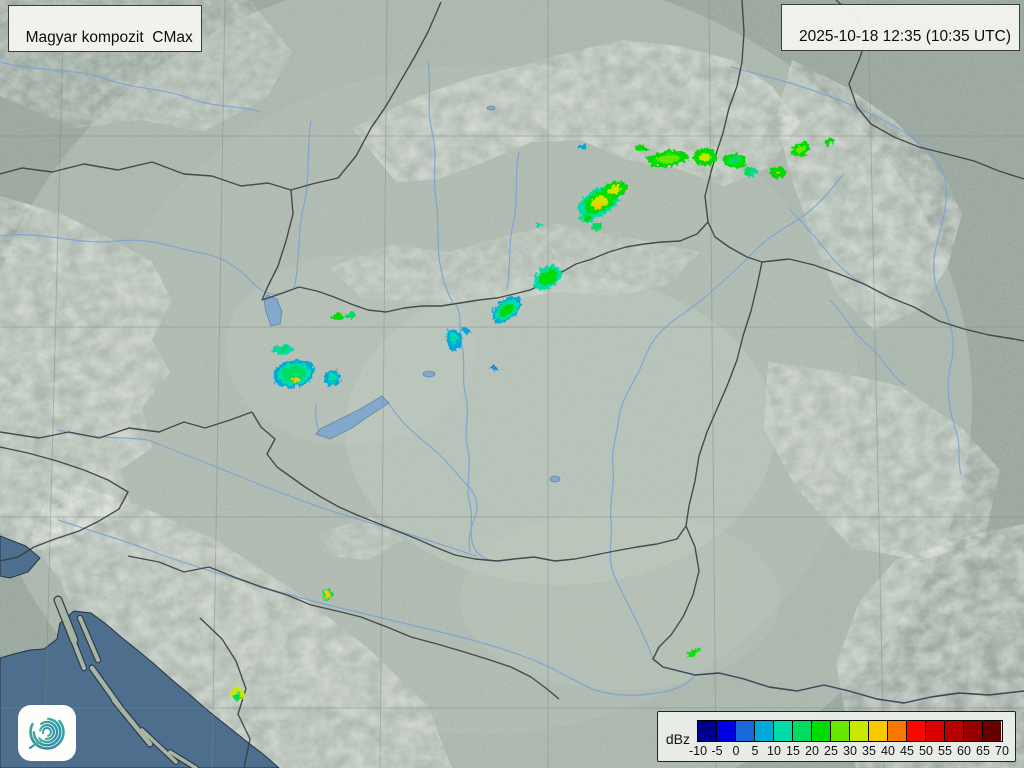  What do you see at coordinates (555, 479) in the screenshot?
I see `lake-pond` at bounding box center [555, 479].